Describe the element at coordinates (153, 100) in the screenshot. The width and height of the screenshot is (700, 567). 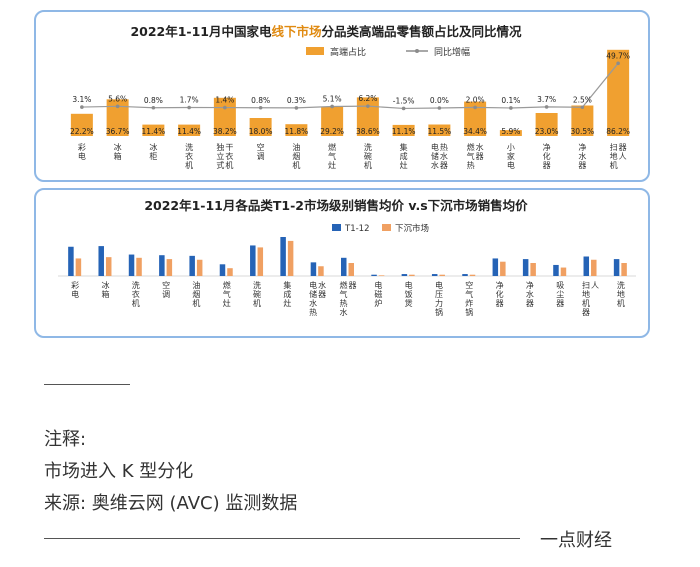
I see `growth-data-label: 0.8%` at that location.